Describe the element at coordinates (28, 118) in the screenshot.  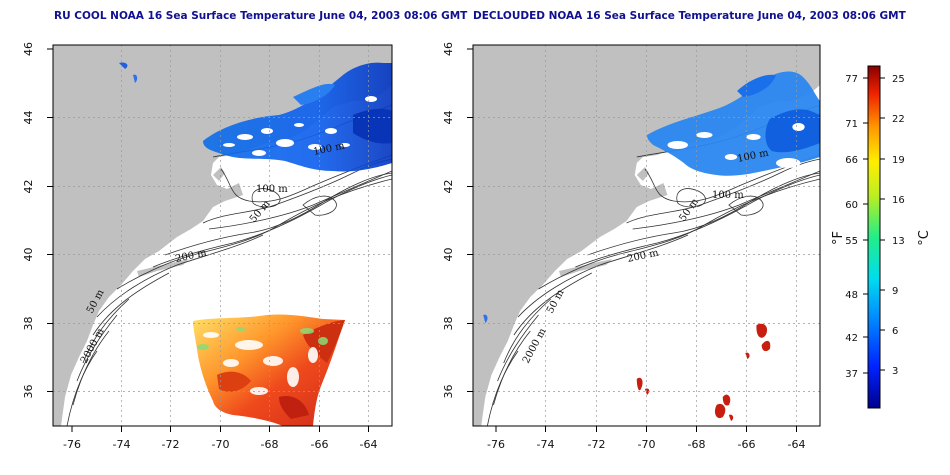
I see `left-lat-tick: 44` at that location.